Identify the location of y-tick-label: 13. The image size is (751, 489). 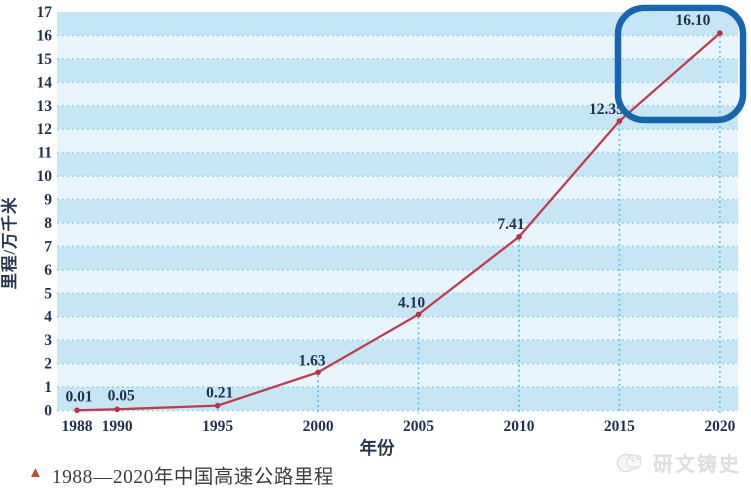
(45, 106).